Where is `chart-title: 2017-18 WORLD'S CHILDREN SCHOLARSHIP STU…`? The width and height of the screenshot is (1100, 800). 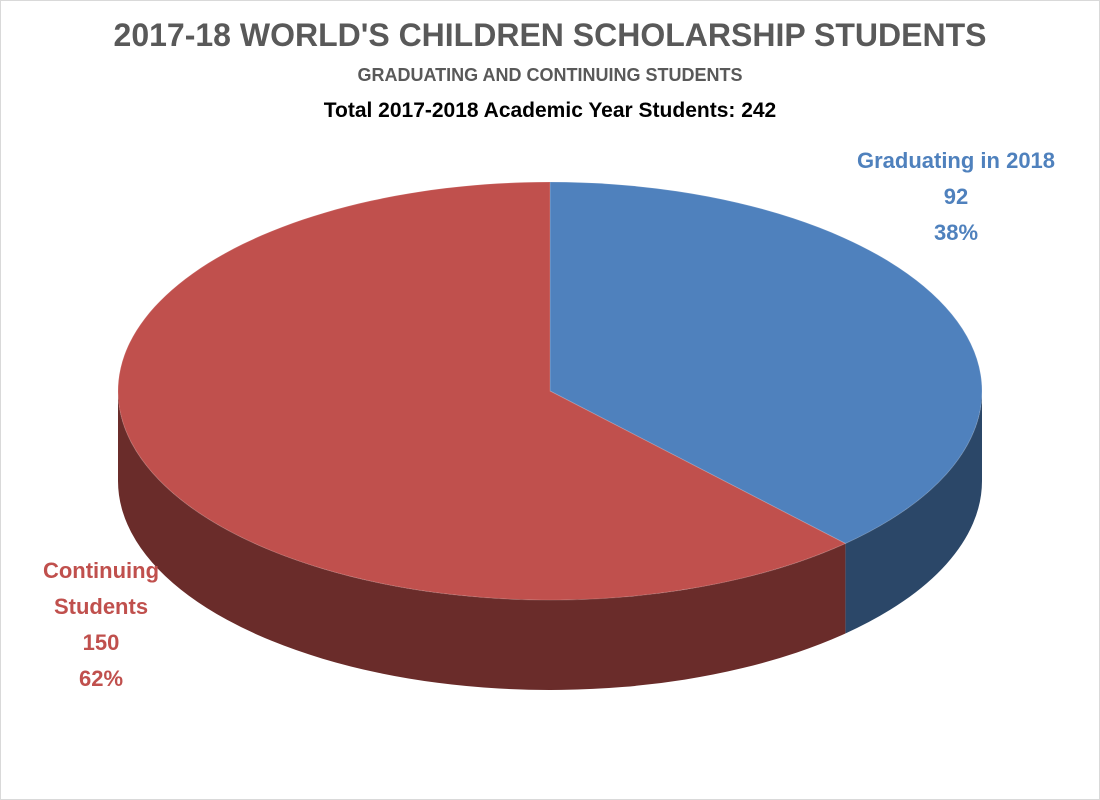
chart-title: 2017-18 WORLD'S CHILDREN SCHOLARSHIP STU… is located at coordinates (550, 35).